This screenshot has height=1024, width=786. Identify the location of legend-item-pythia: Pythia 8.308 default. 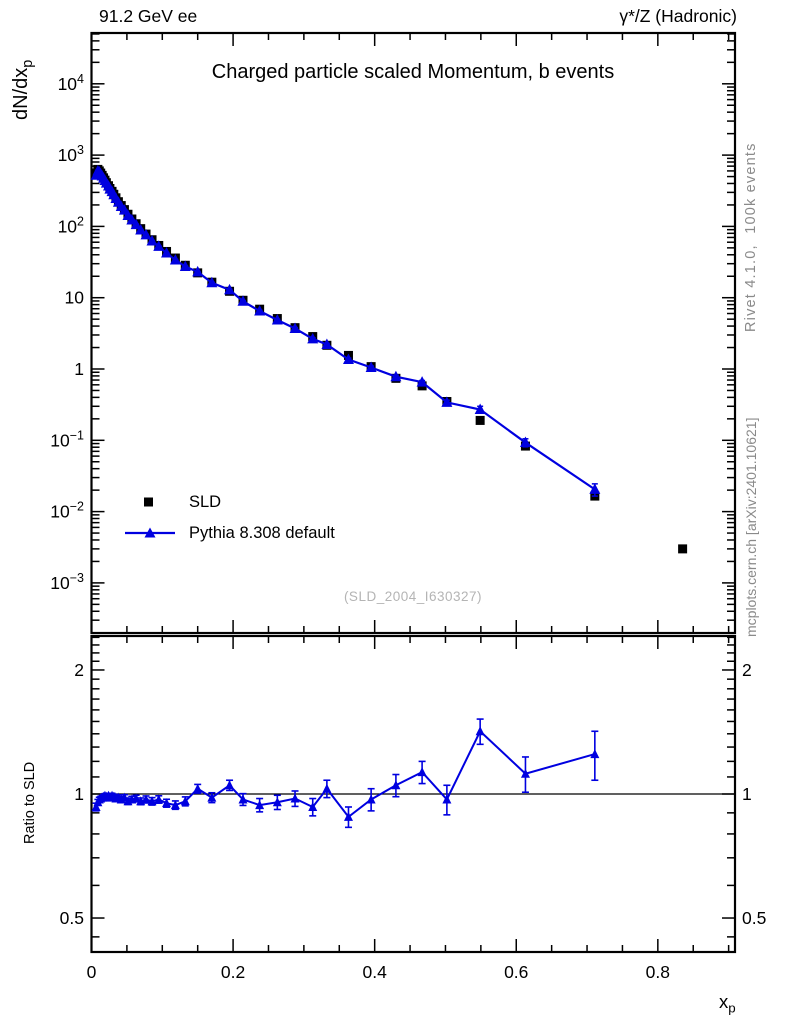
(230, 533).